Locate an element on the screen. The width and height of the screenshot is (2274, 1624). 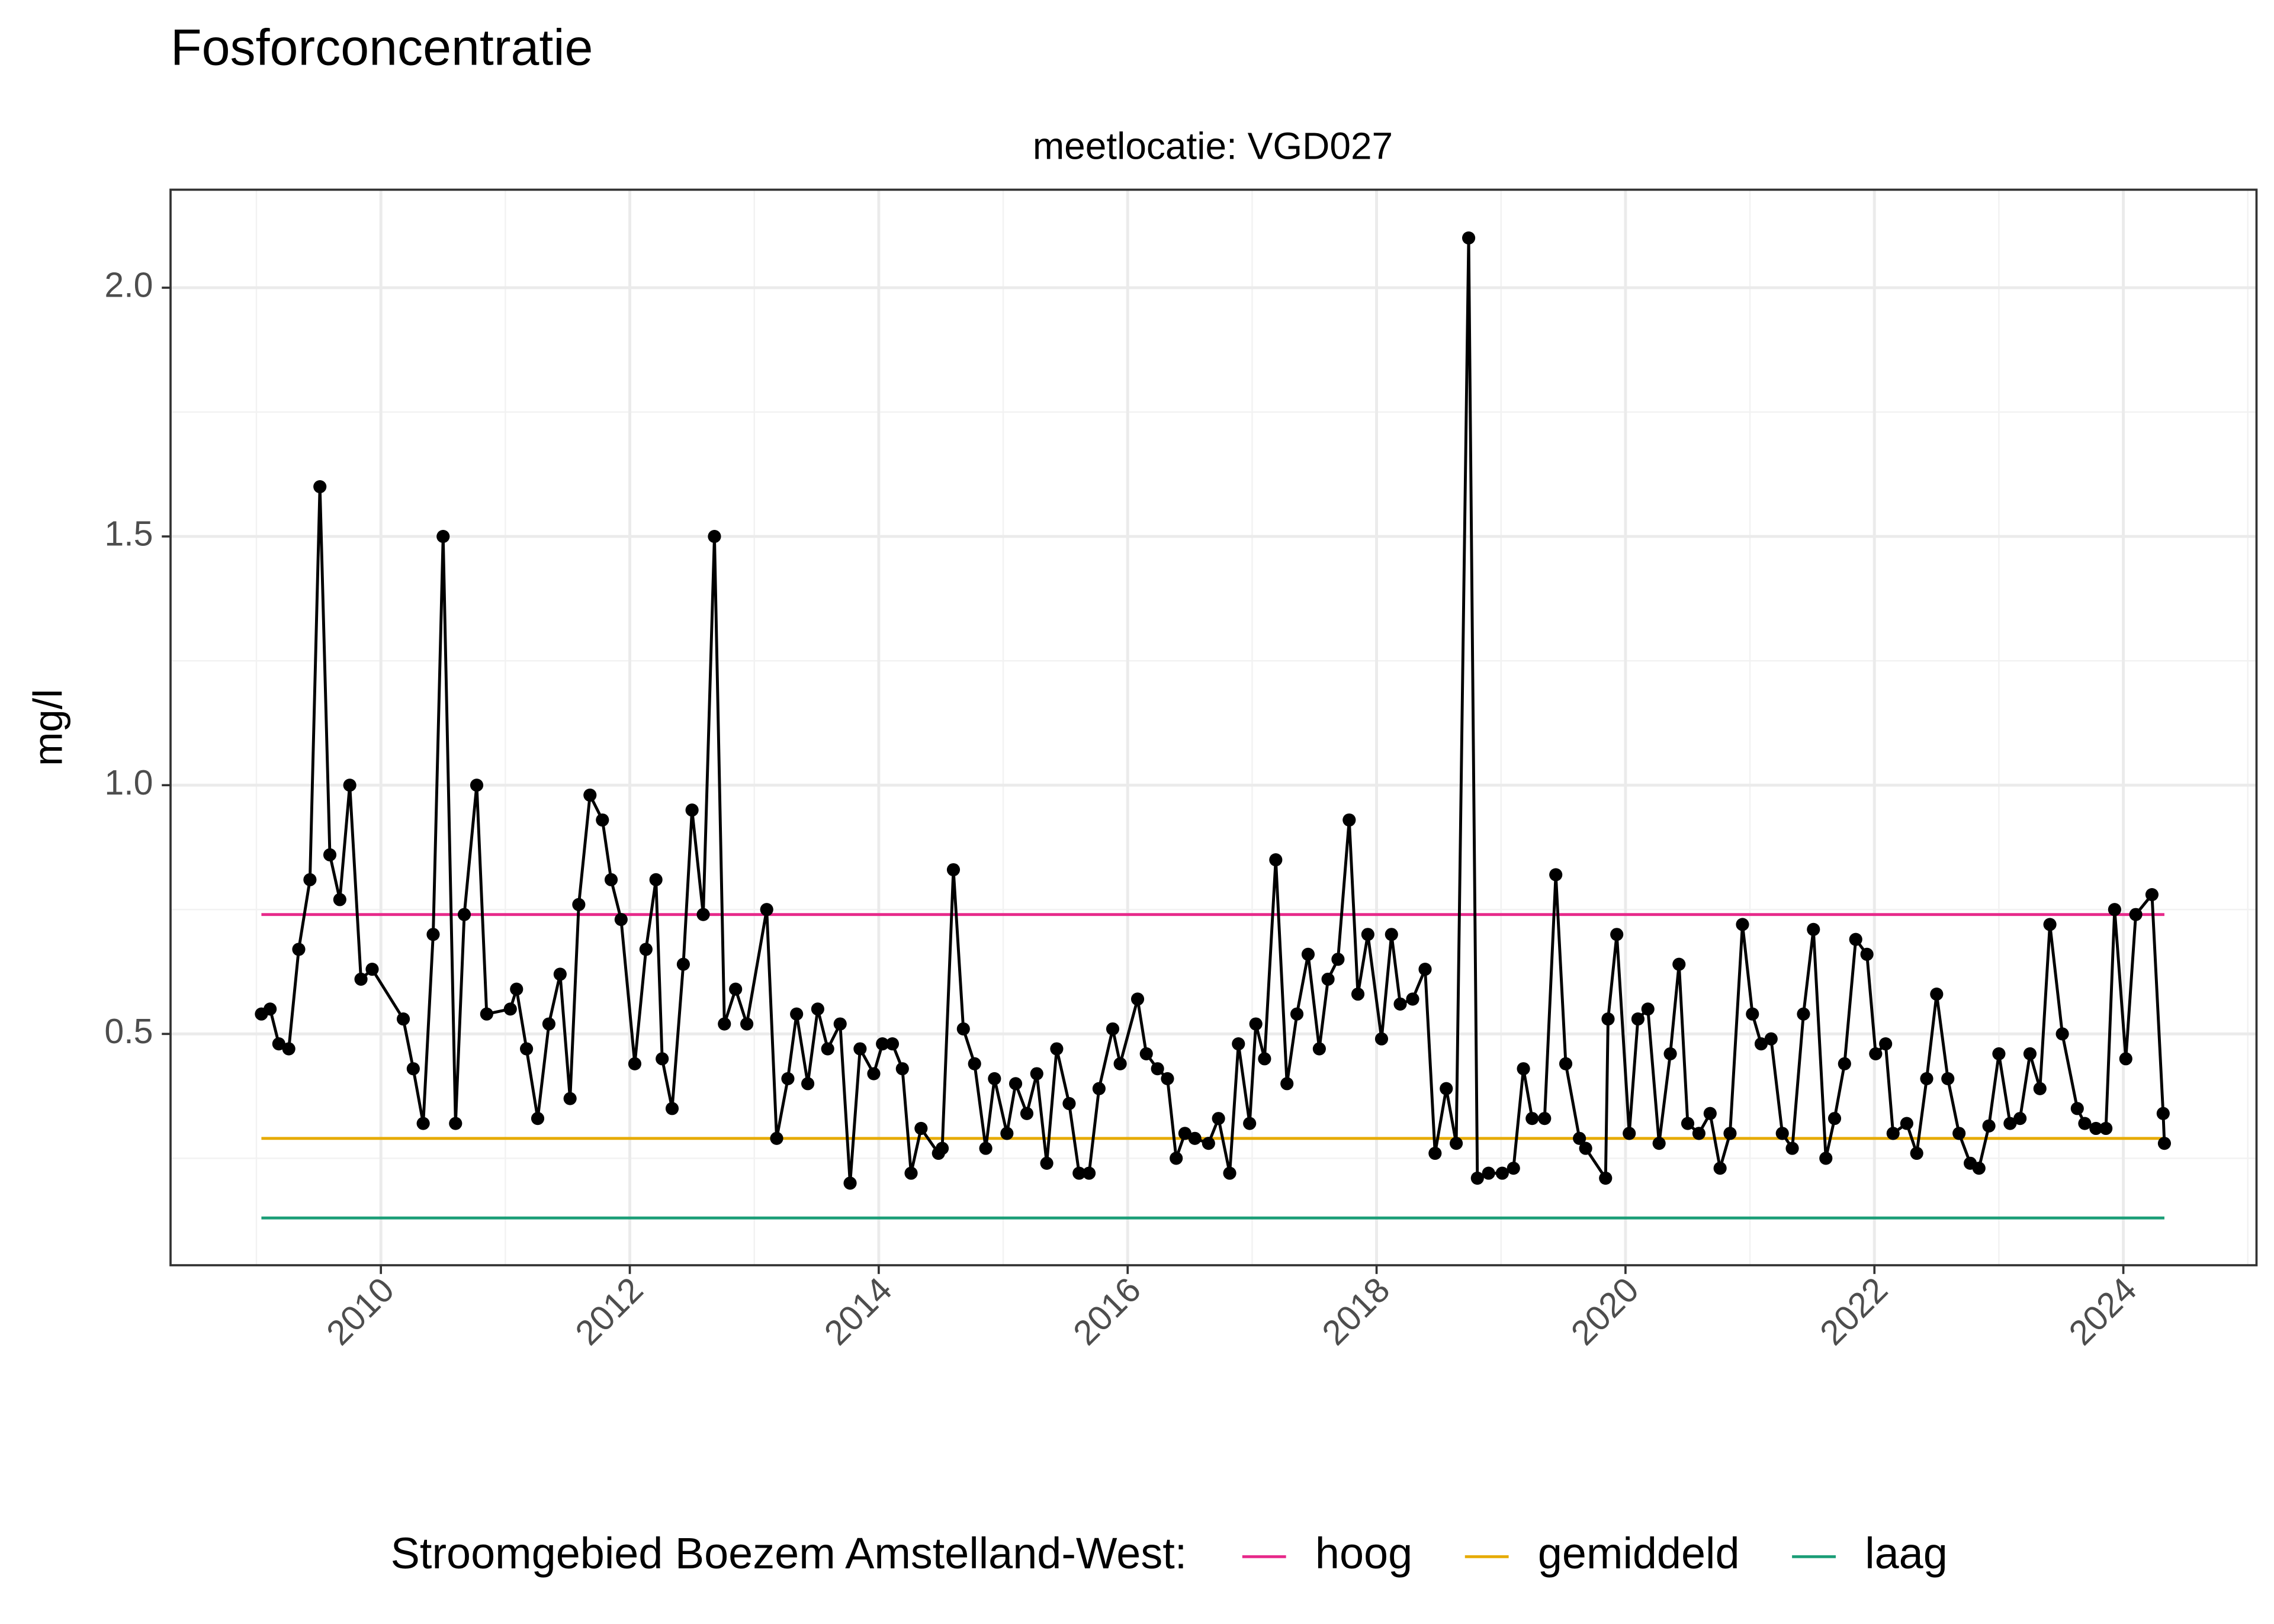
y-axis-label: mg/l is located at coordinates (47, 727).